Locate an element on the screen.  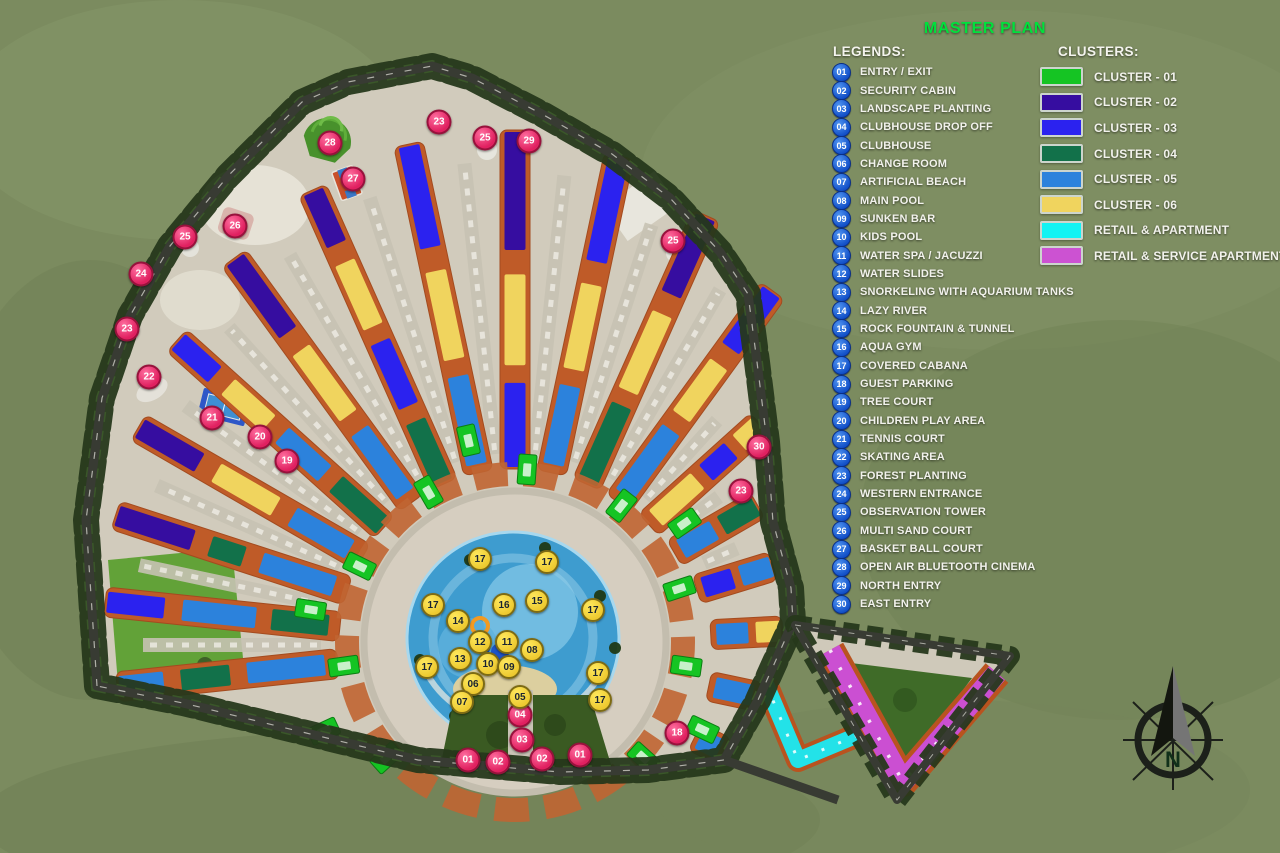
cluster-item: CLUSTER - 03 is located at coordinates (1160, 128).